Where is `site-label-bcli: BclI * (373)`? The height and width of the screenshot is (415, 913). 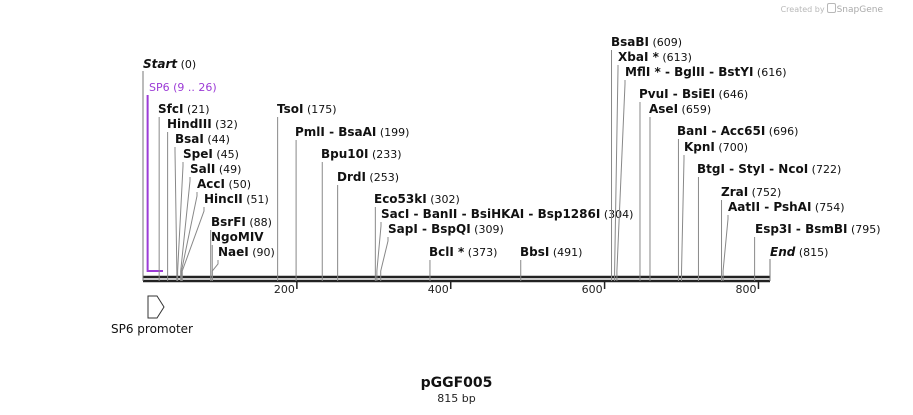 site-label-bcli: BclI * (373) is located at coordinates (463, 252).